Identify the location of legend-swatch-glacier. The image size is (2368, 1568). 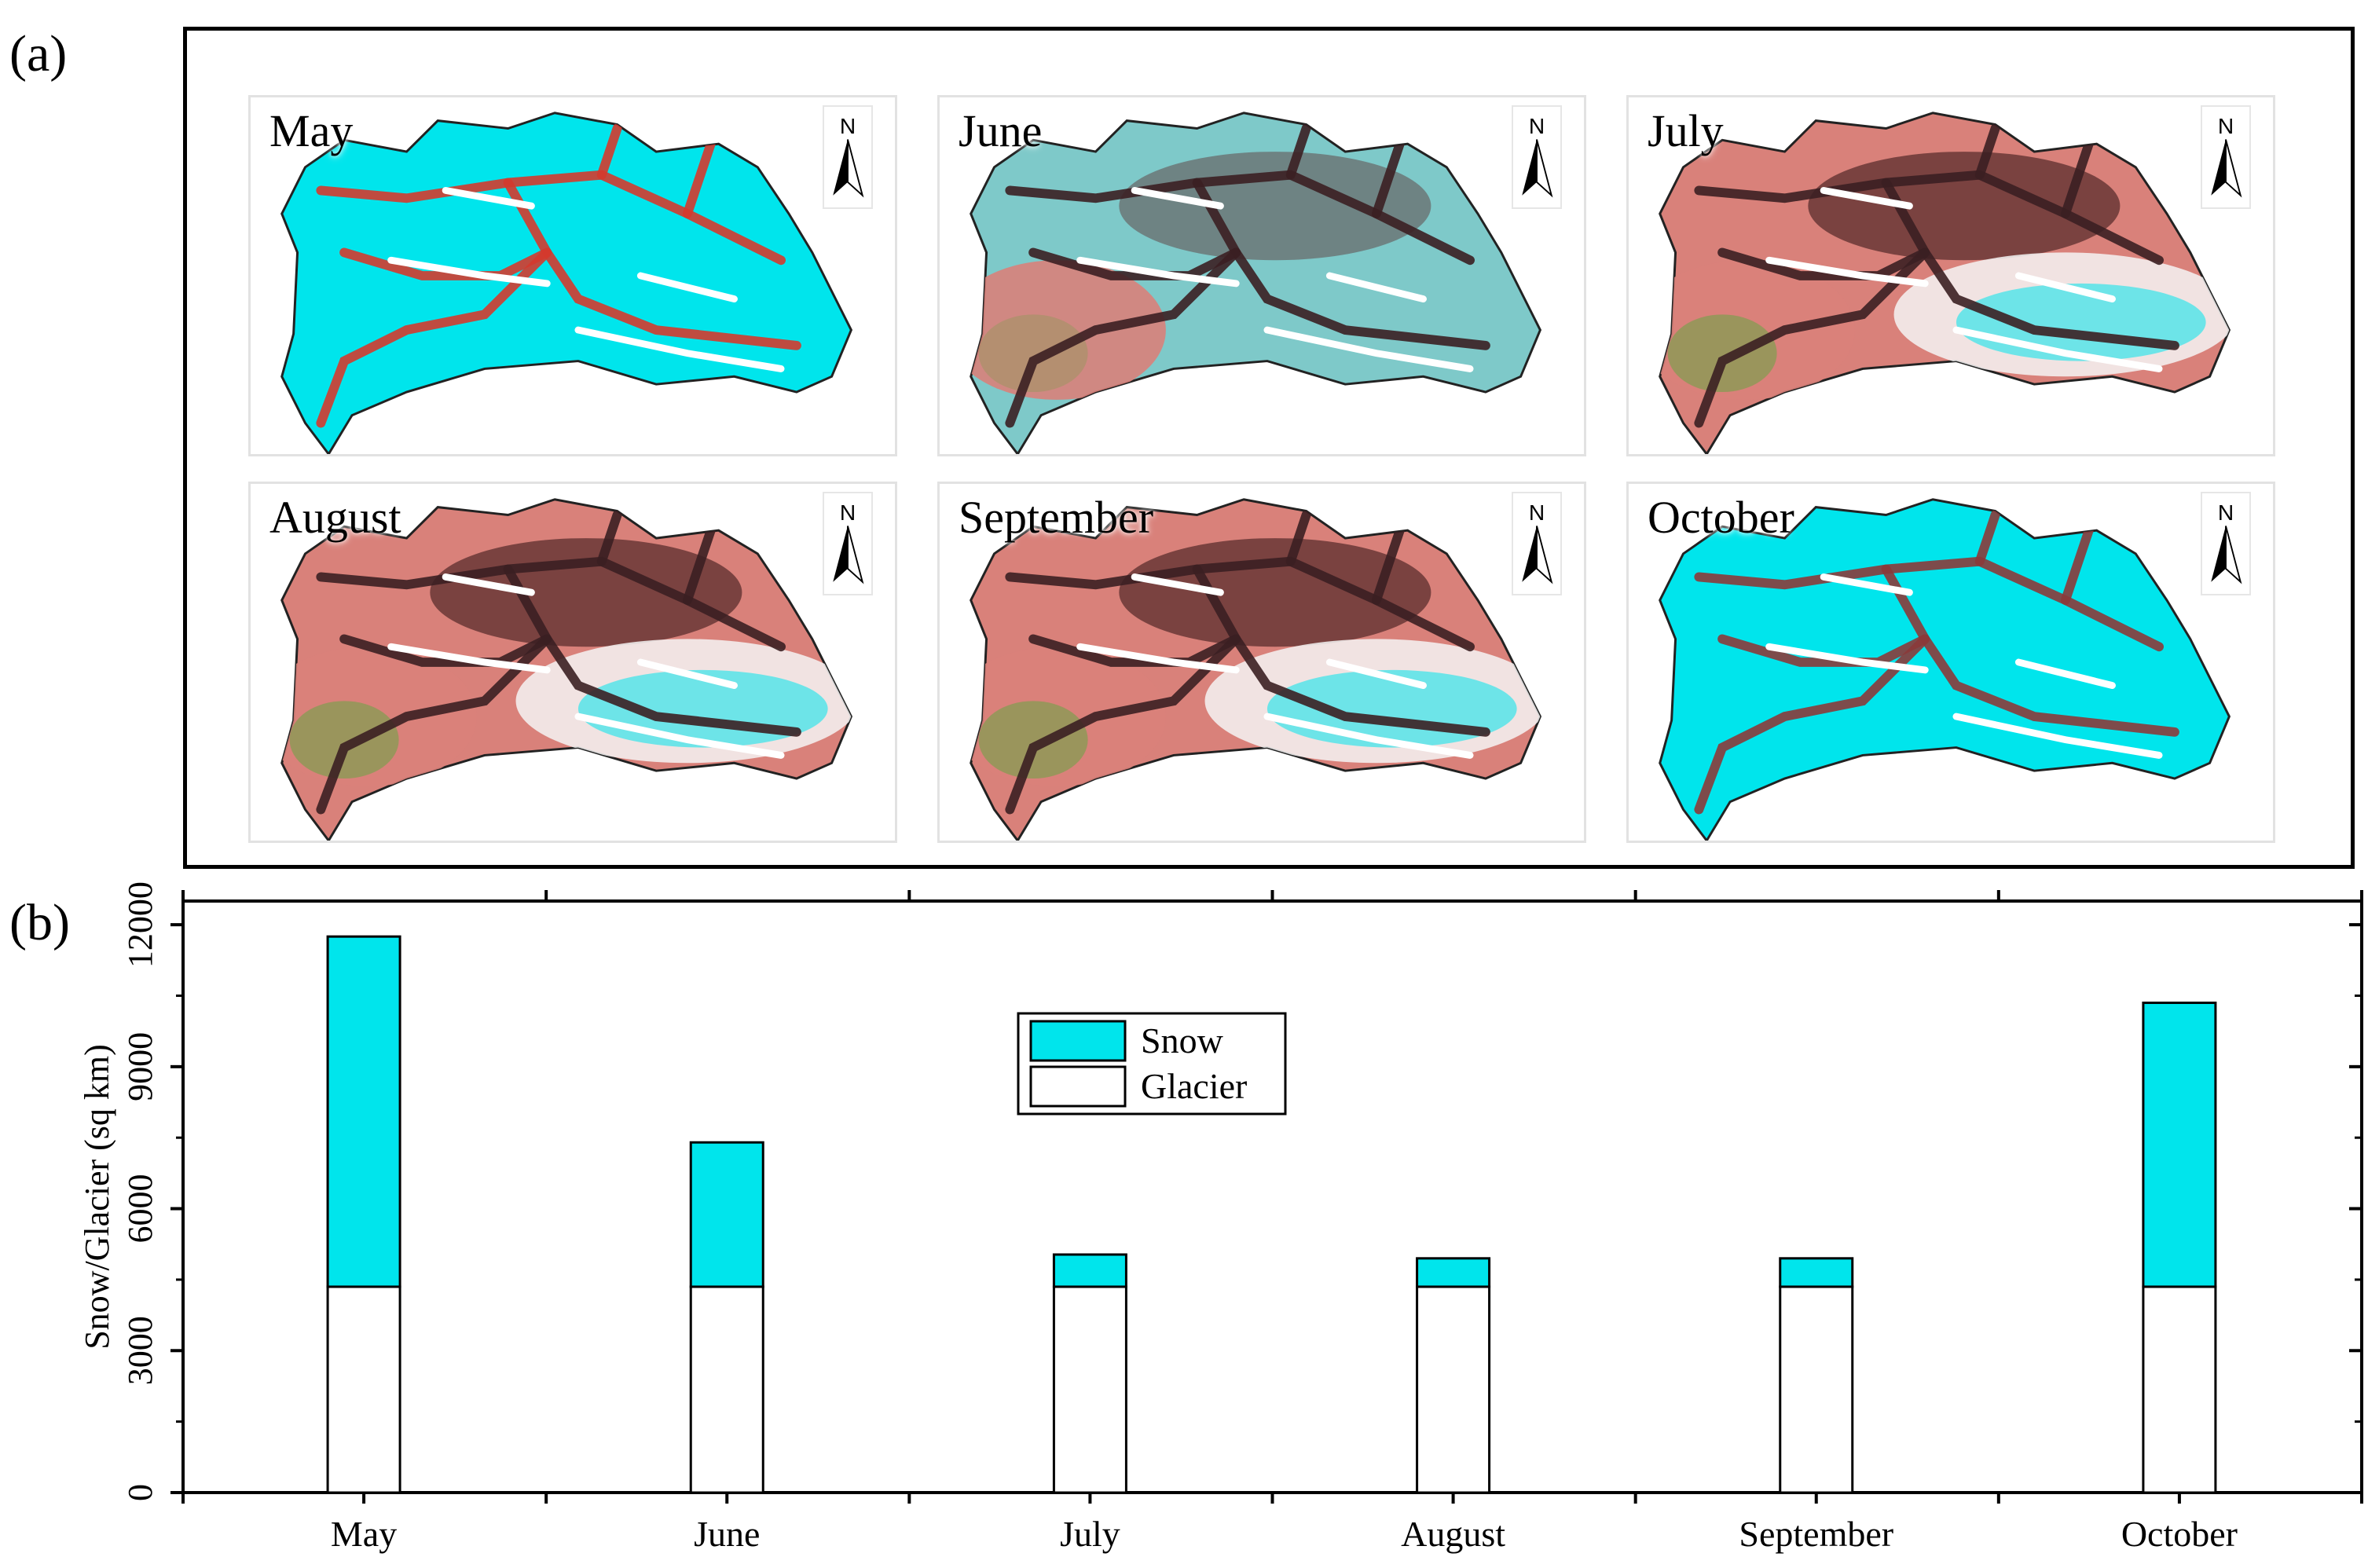
(1078, 1086).